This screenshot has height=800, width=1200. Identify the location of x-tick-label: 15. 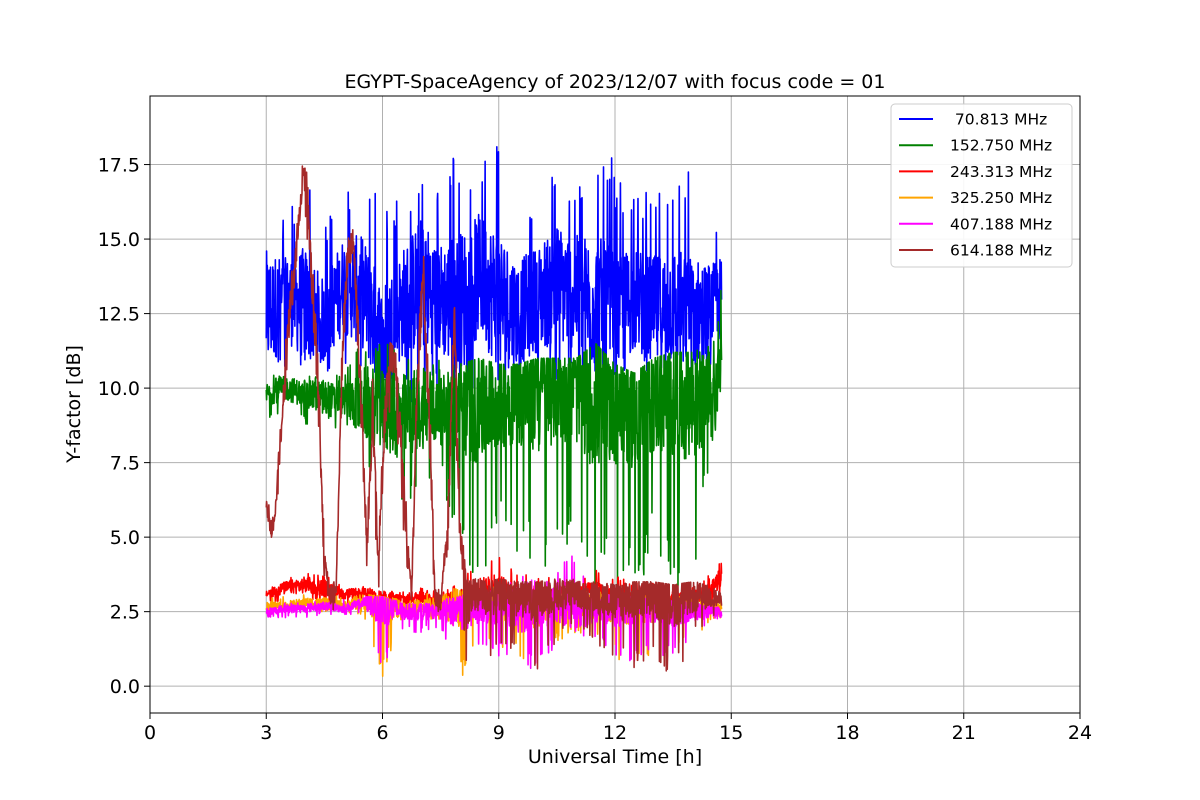
(731, 733).